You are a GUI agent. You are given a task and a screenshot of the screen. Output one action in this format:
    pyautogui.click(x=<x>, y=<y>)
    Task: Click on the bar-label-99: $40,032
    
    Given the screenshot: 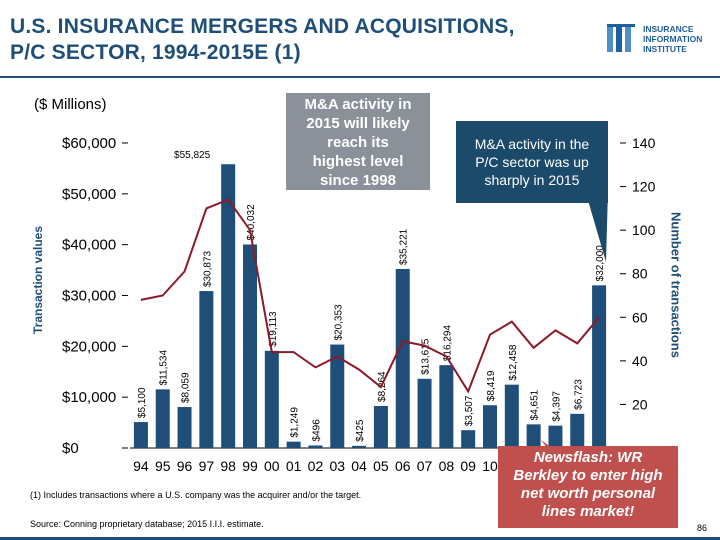 What is the action you would take?
    pyautogui.click(x=251, y=222)
    